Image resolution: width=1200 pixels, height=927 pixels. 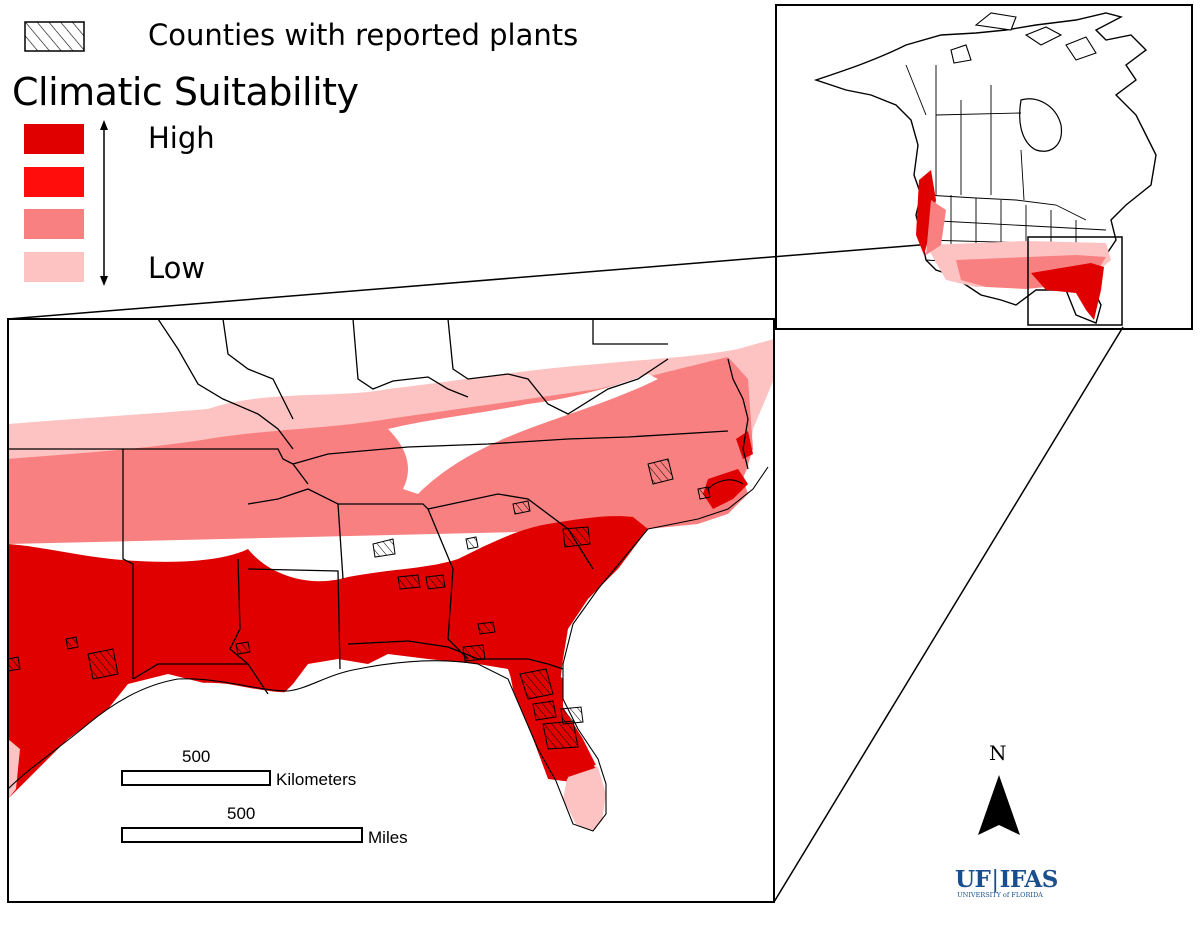 What do you see at coordinates (242, 835) in the screenshot?
I see `mi-scale-bar` at bounding box center [242, 835].